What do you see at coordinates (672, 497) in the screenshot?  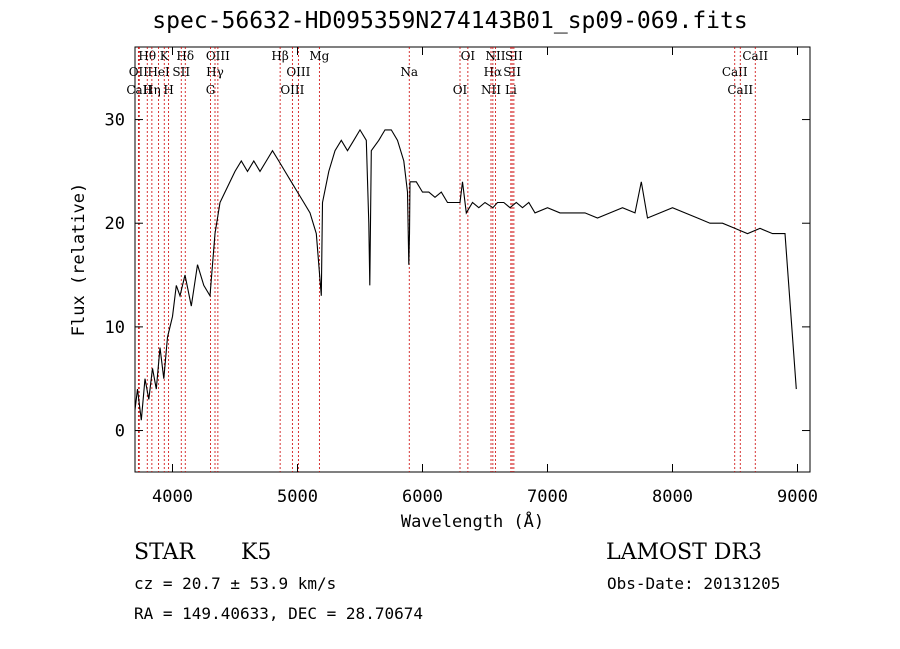 I see `x-tick-label: 8000` at bounding box center [672, 497].